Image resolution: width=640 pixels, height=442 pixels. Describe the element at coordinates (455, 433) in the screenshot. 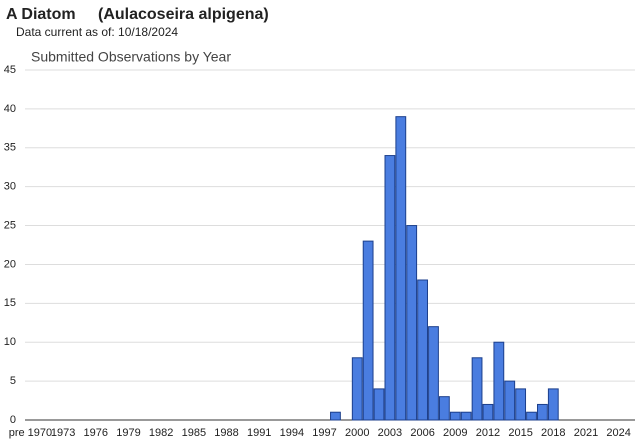

I see `x-tick-label: 2009` at that location.